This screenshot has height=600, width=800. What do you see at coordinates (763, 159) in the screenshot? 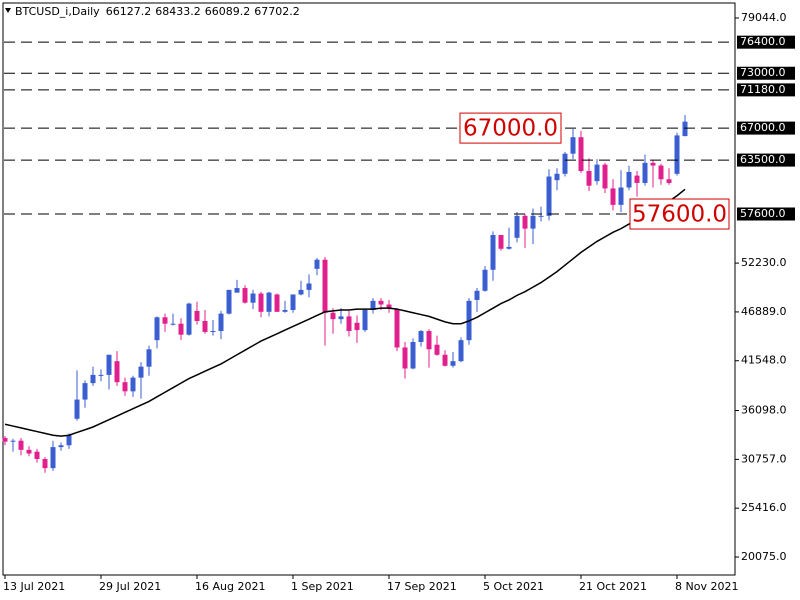
I see `level-label: 63500.0` at bounding box center [763, 159].